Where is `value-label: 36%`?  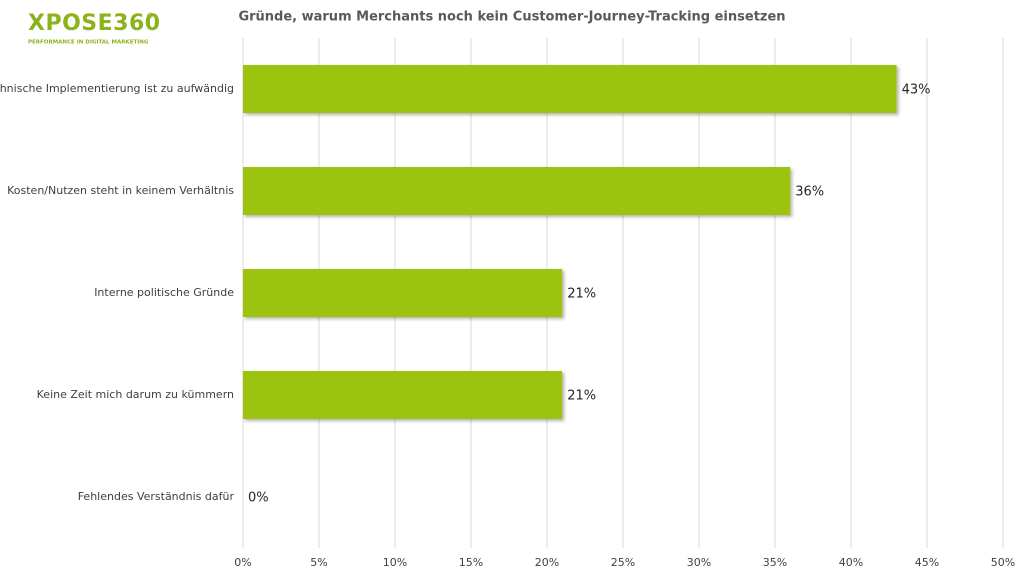
value-label: 36% is located at coordinates (809, 192).